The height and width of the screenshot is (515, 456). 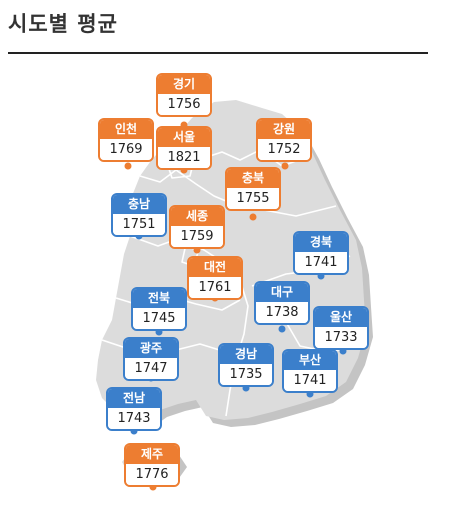 What do you see at coordinates (139, 224) in the screenshot?
I see `region-value: 1751` at bounding box center [139, 224].